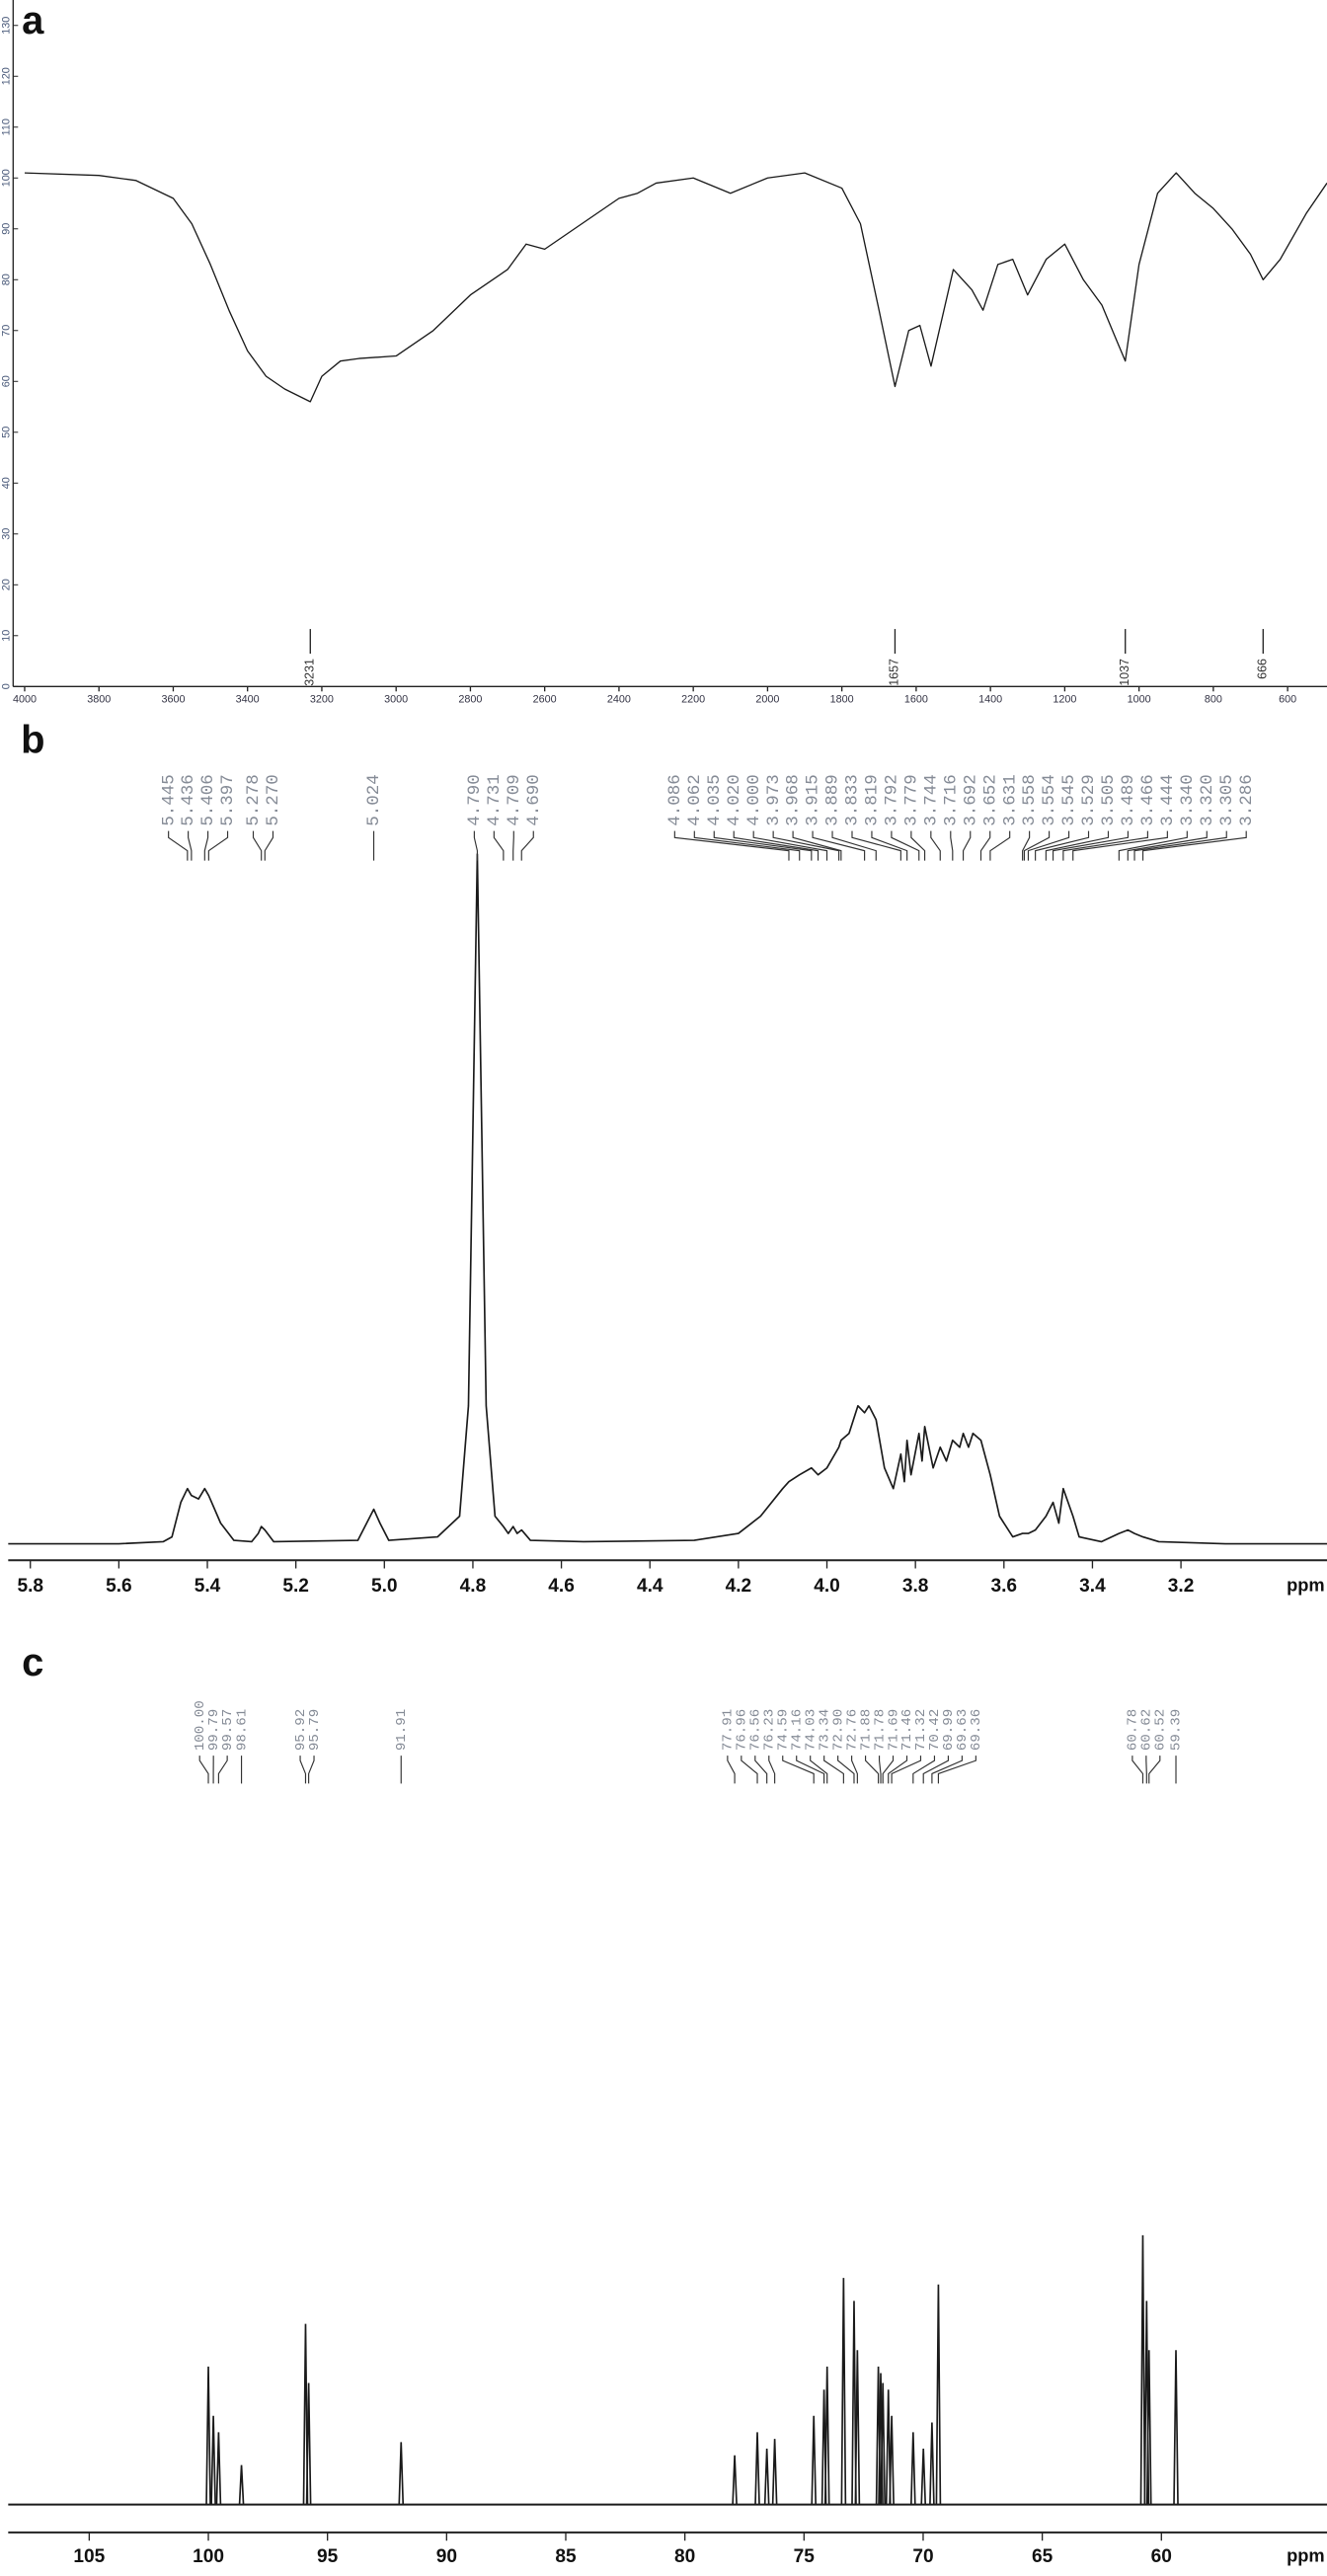 This screenshot has height=2576, width=1327. Describe the element at coordinates (1177, 1730) in the screenshot. I see `peak-label: 59.39` at that location.